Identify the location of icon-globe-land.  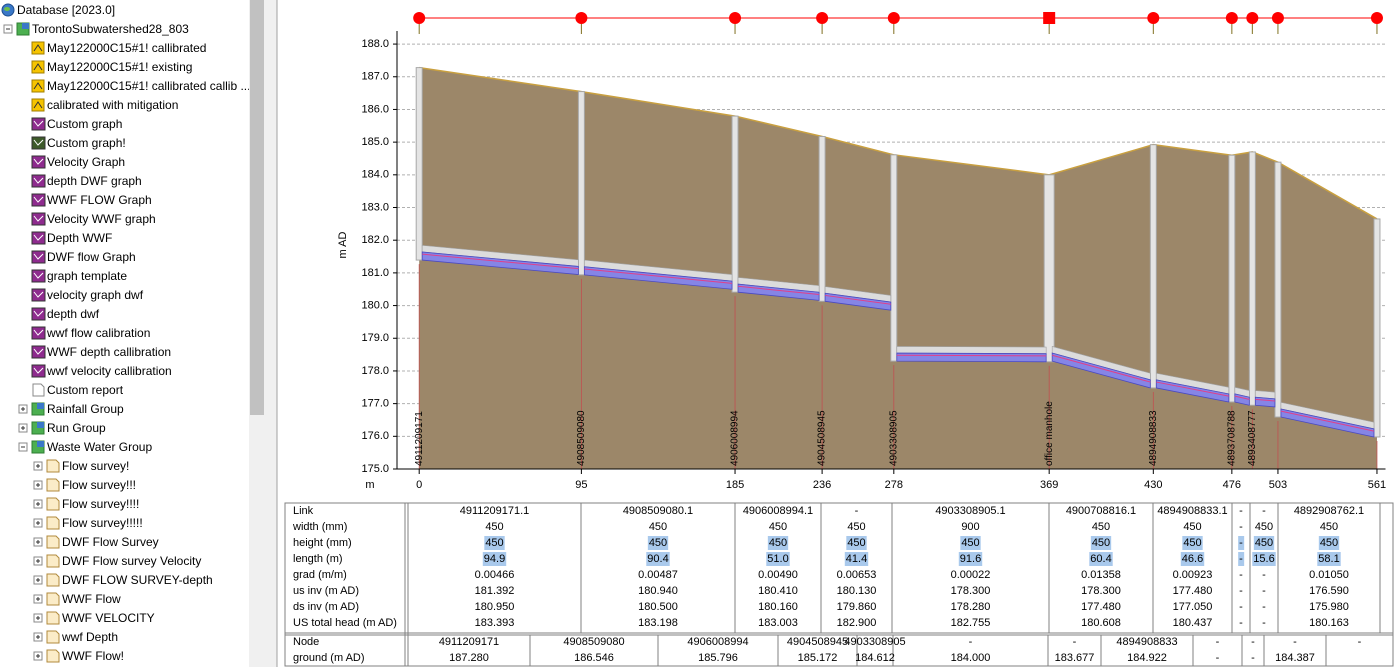
(7, 9).